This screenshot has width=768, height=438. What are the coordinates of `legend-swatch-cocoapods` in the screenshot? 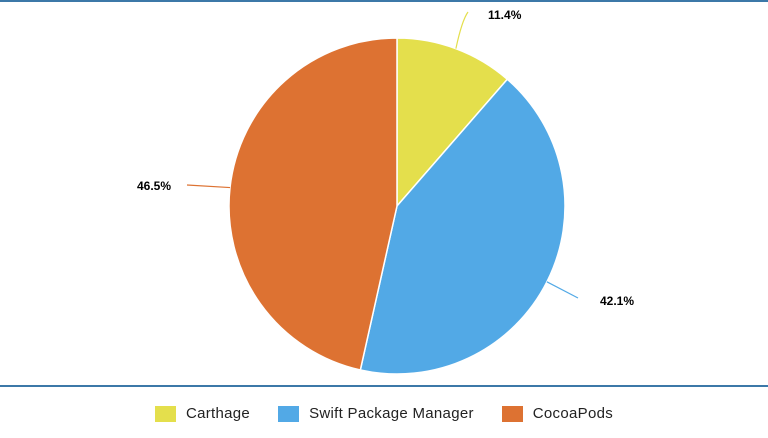 It's located at (512, 413).